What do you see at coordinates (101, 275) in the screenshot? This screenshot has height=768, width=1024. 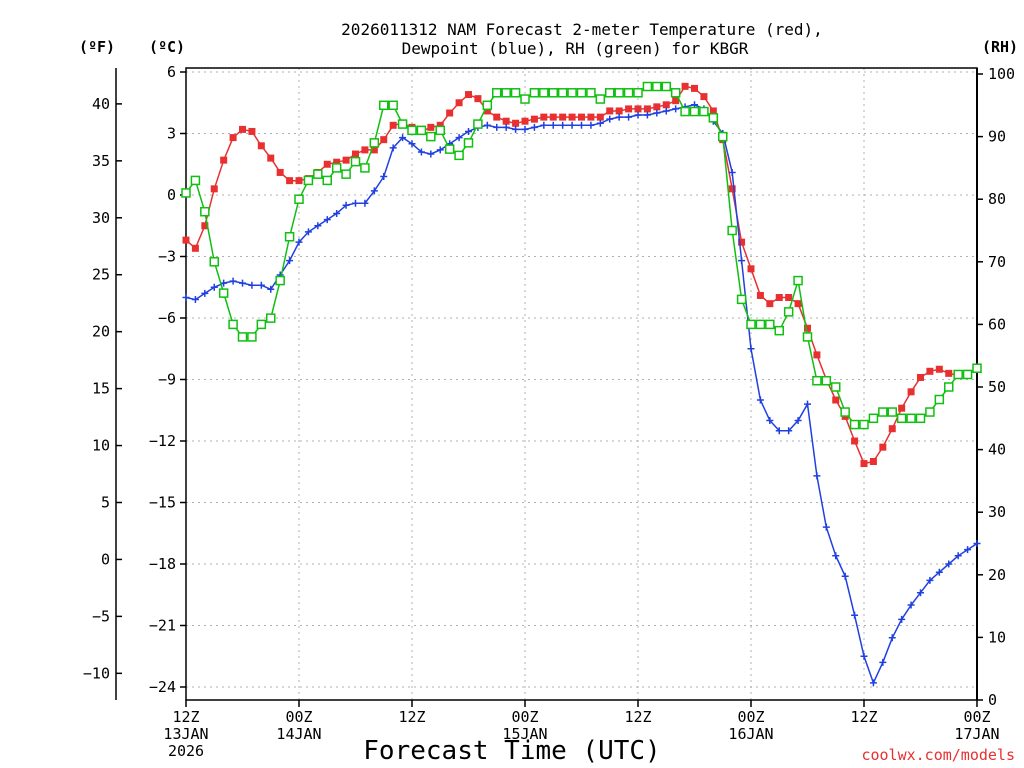 I see `fahrenheit-tick-label: 25` at bounding box center [101, 275].